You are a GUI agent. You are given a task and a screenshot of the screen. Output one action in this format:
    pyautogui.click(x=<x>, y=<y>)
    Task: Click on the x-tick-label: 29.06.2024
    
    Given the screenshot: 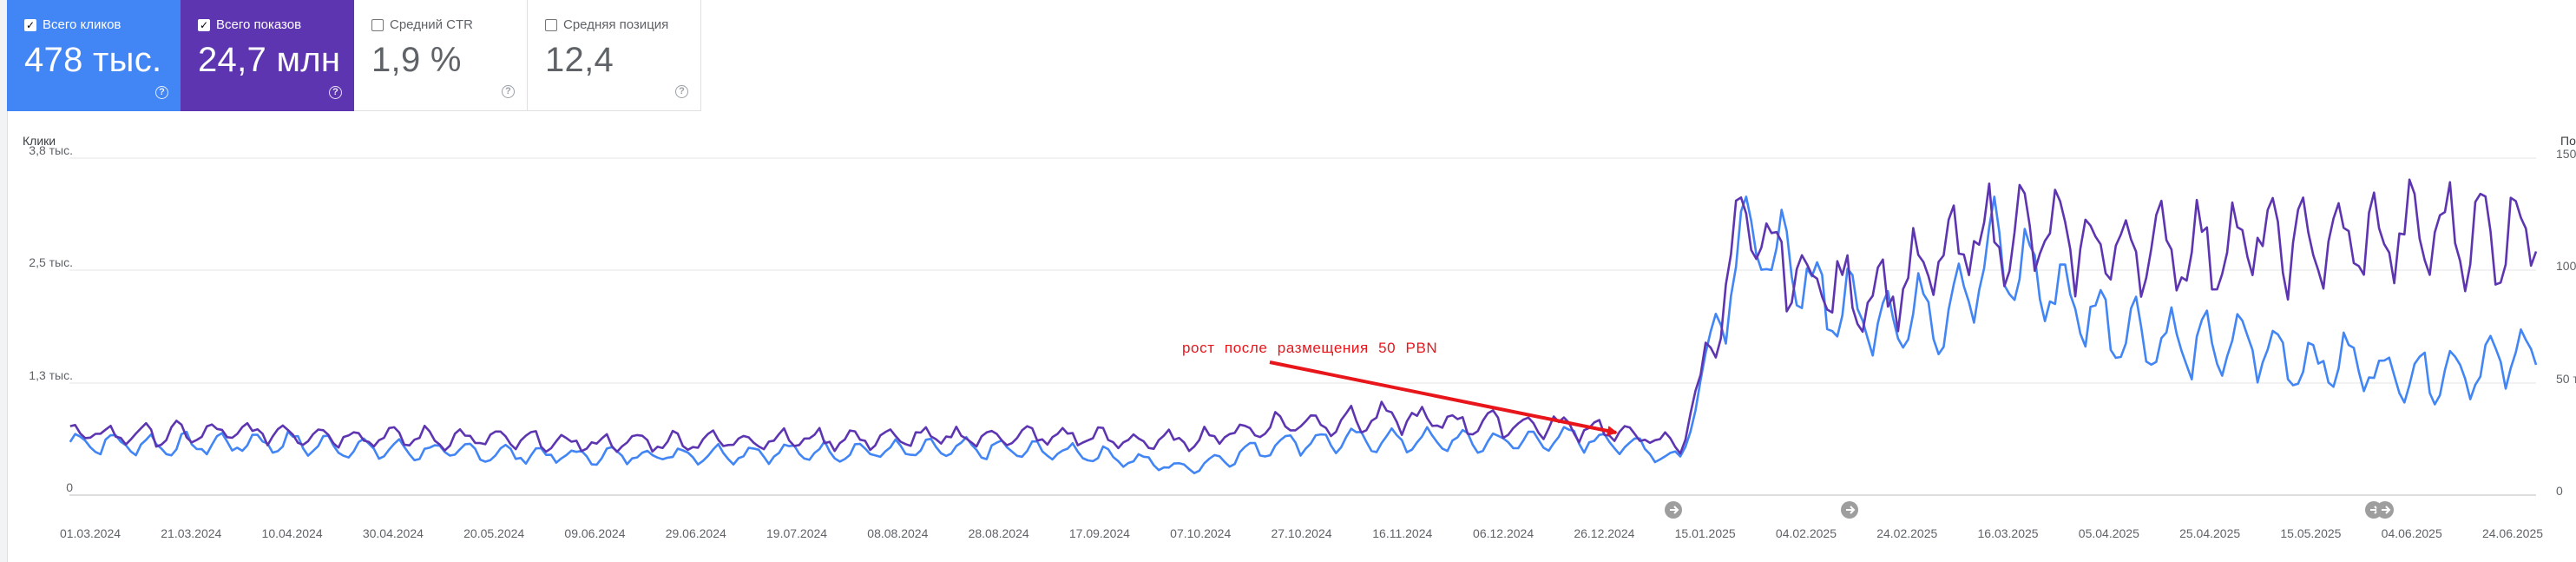 What is the action you would take?
    pyautogui.click(x=696, y=533)
    